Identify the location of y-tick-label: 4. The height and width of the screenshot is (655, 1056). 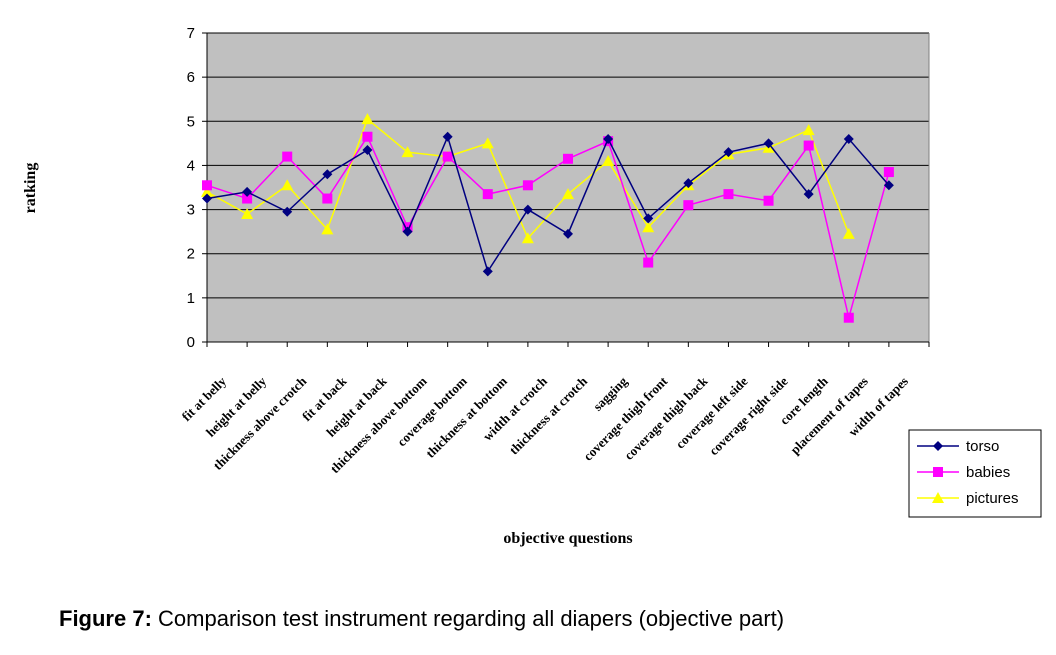
(191, 165).